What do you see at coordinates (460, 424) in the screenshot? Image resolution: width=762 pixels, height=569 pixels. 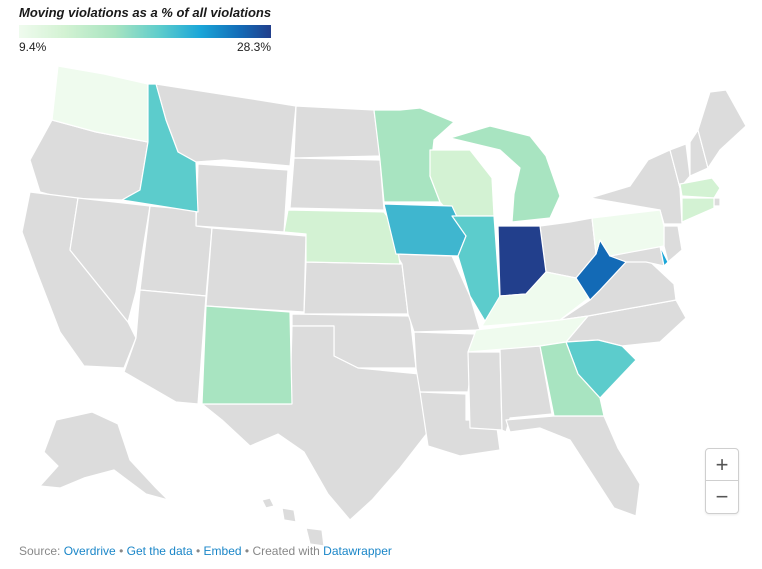 I see `state-LA` at bounding box center [460, 424].